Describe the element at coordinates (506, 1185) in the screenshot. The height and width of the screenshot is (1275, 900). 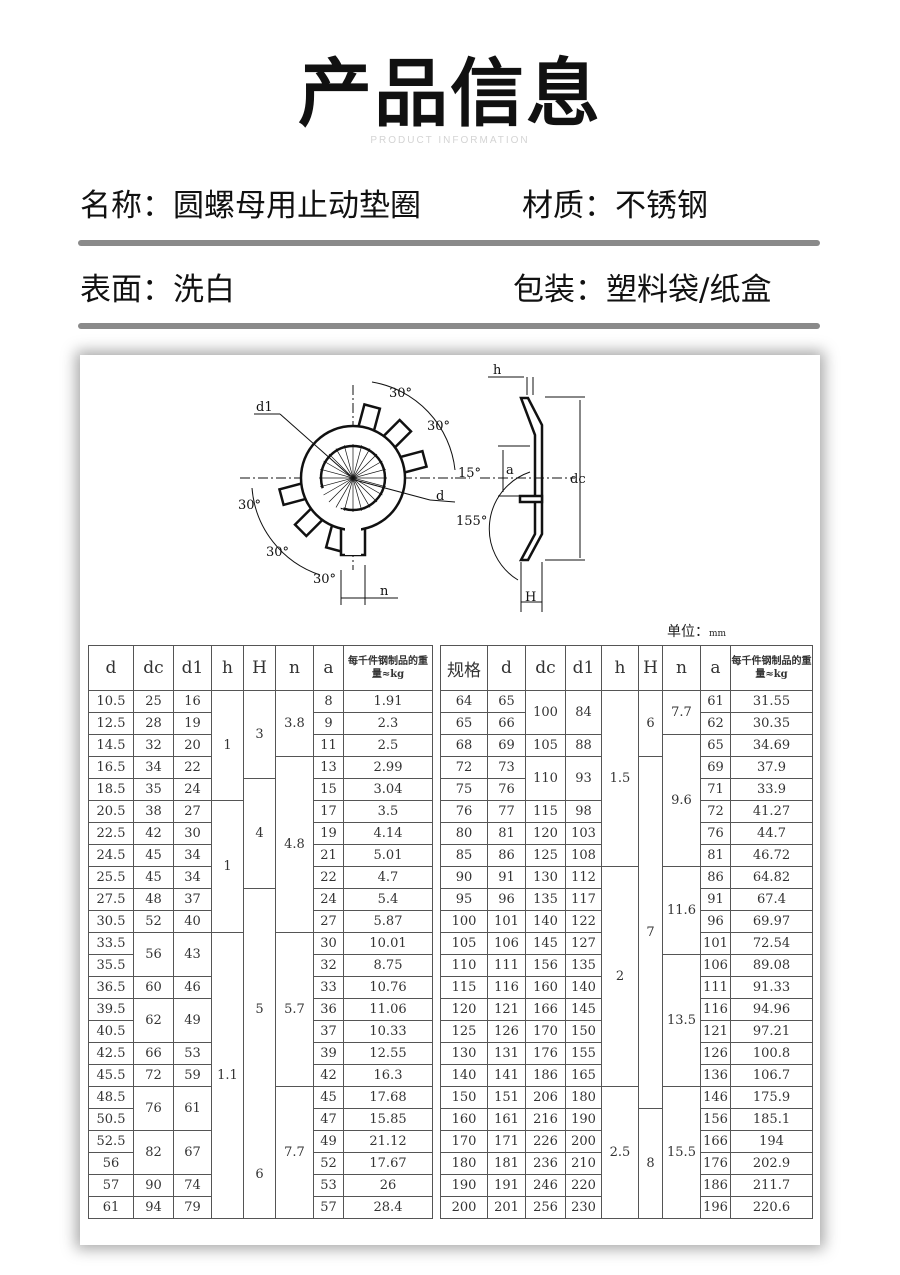
I see `cell-d: 191` at that location.